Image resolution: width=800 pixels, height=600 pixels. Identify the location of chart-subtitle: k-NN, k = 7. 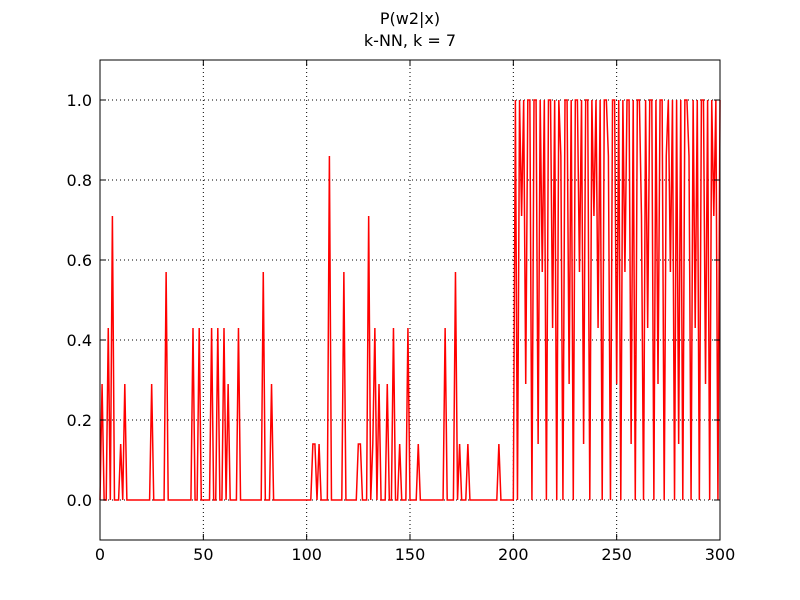
(410, 40).